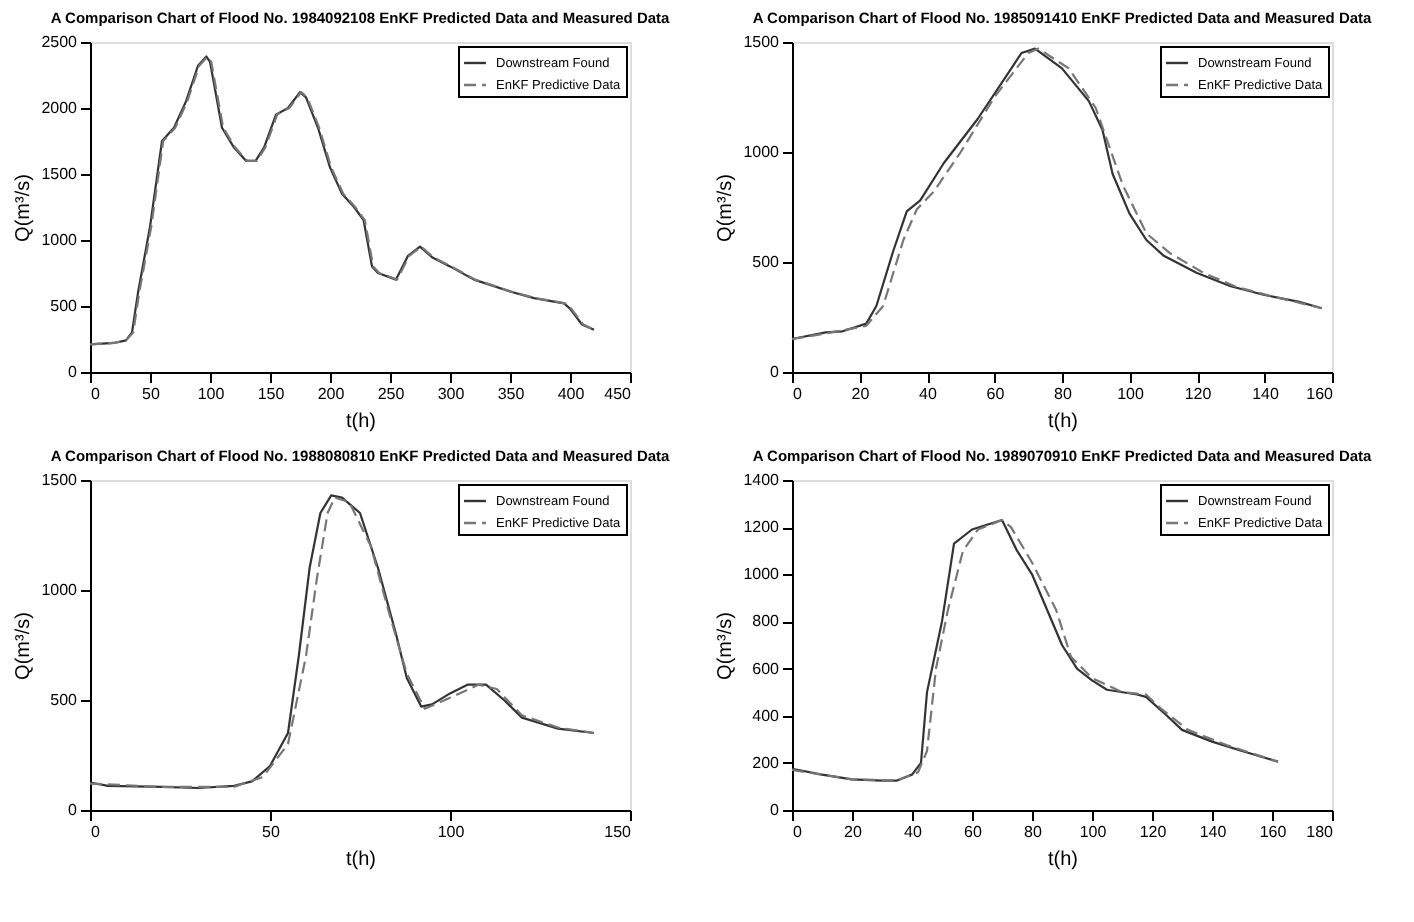  I want to click on x-tick-label: 400, so click(571, 394).